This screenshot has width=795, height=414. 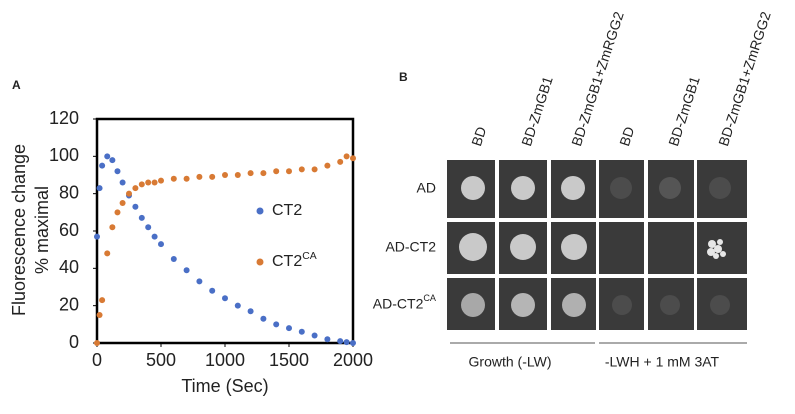 What do you see at coordinates (69, 230) in the screenshot?
I see `y-tick-label: 60` at bounding box center [69, 230].